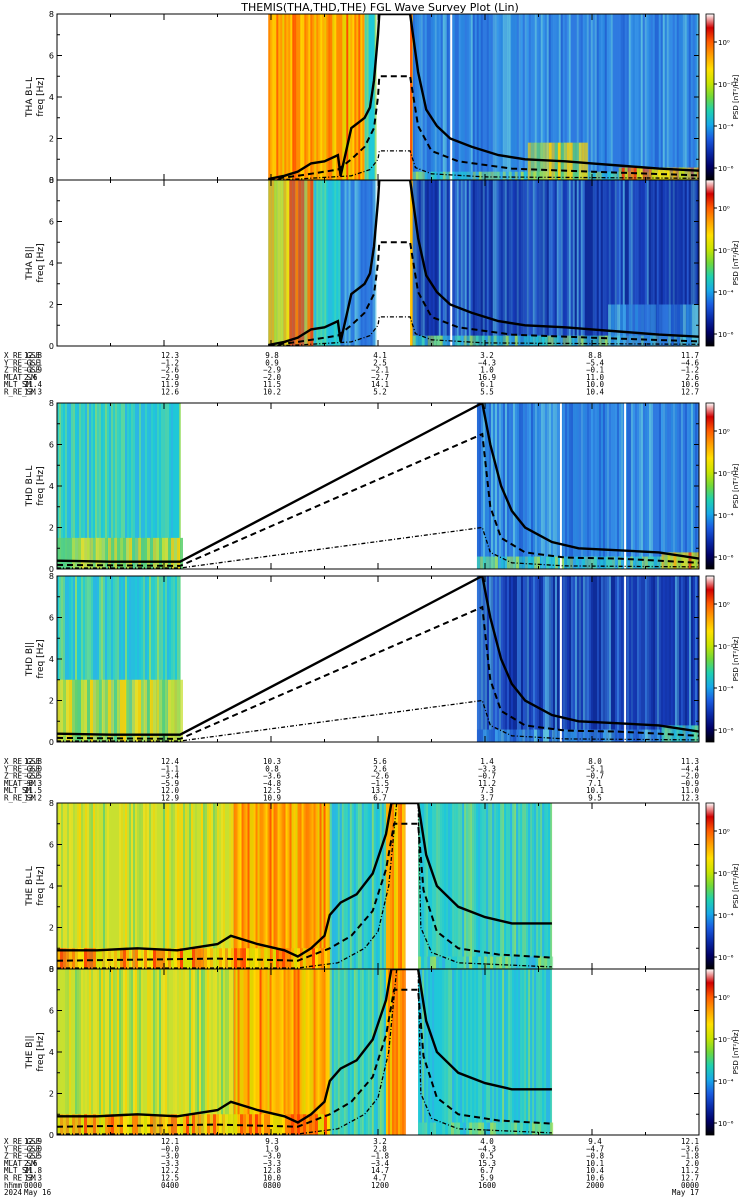  Describe the element at coordinates (595, 798) in the screenshot. I see `orbit-cell: 9.5` at that location.